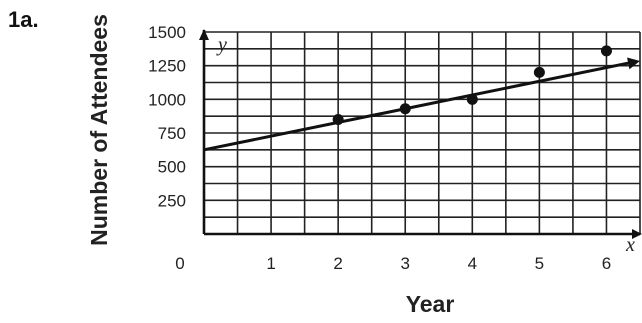  I want to click on y-axis-title: Number of Attendees, so click(99, 130).